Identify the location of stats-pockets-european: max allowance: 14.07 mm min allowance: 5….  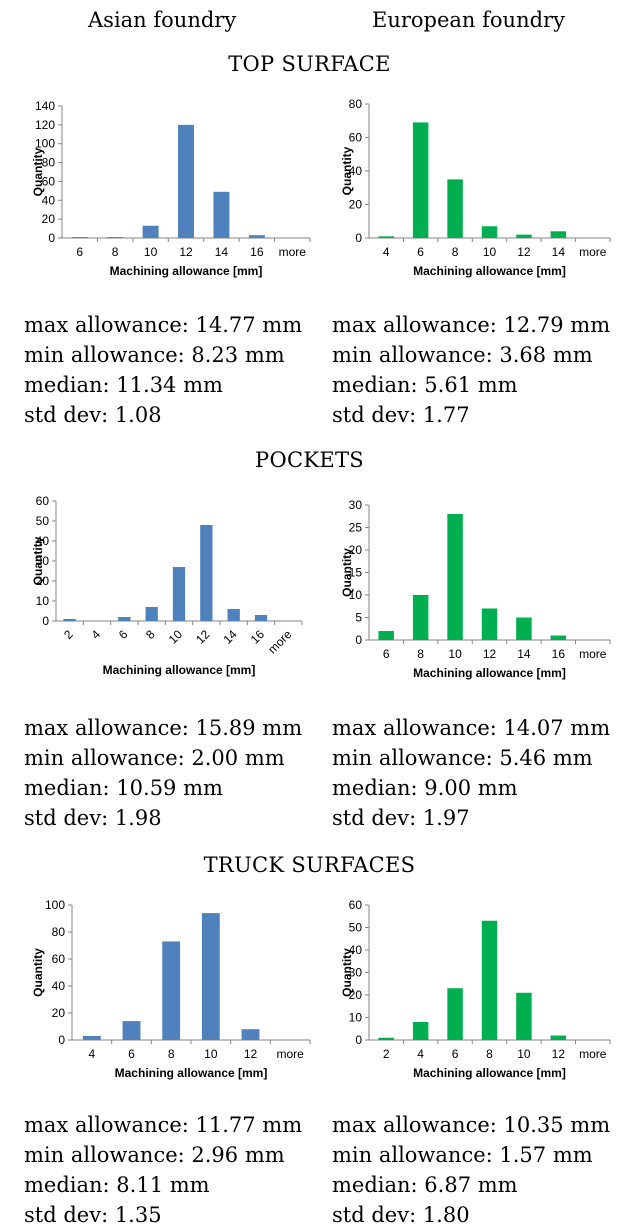
(471, 773).